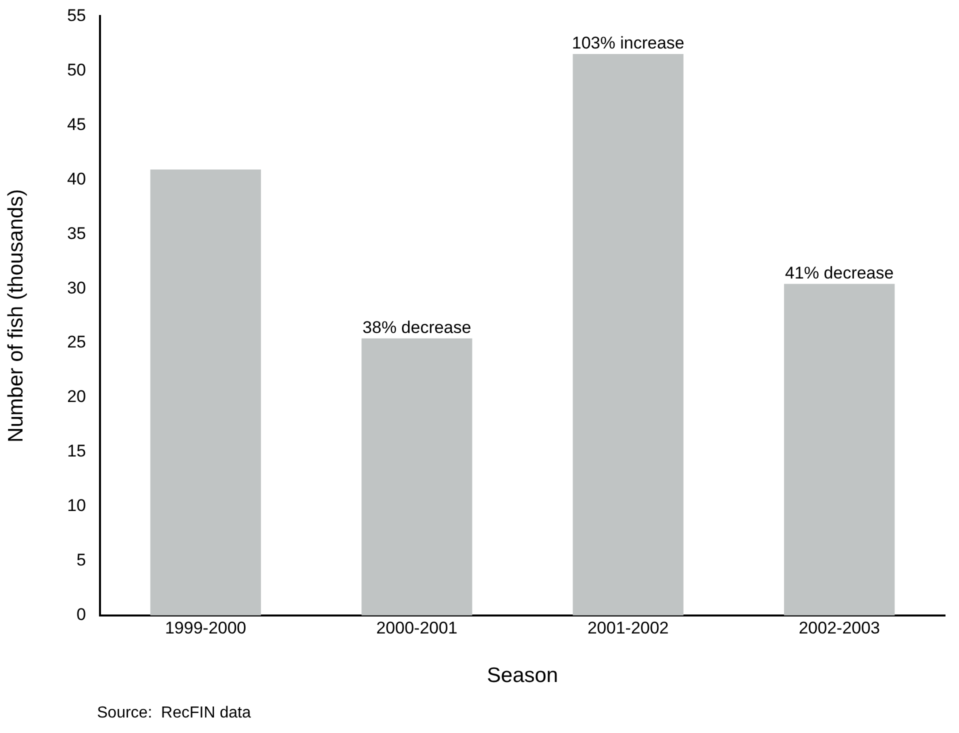 The width and height of the screenshot is (959, 733). I want to click on x-axis-title: Season, so click(522, 676).